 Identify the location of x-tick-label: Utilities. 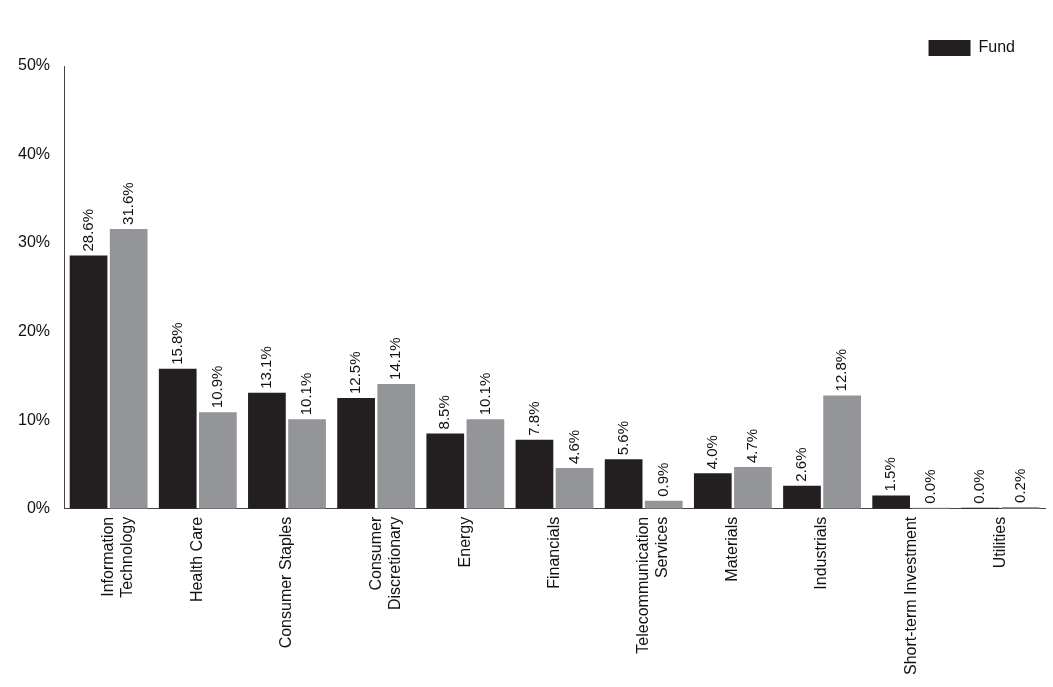
(999, 542).